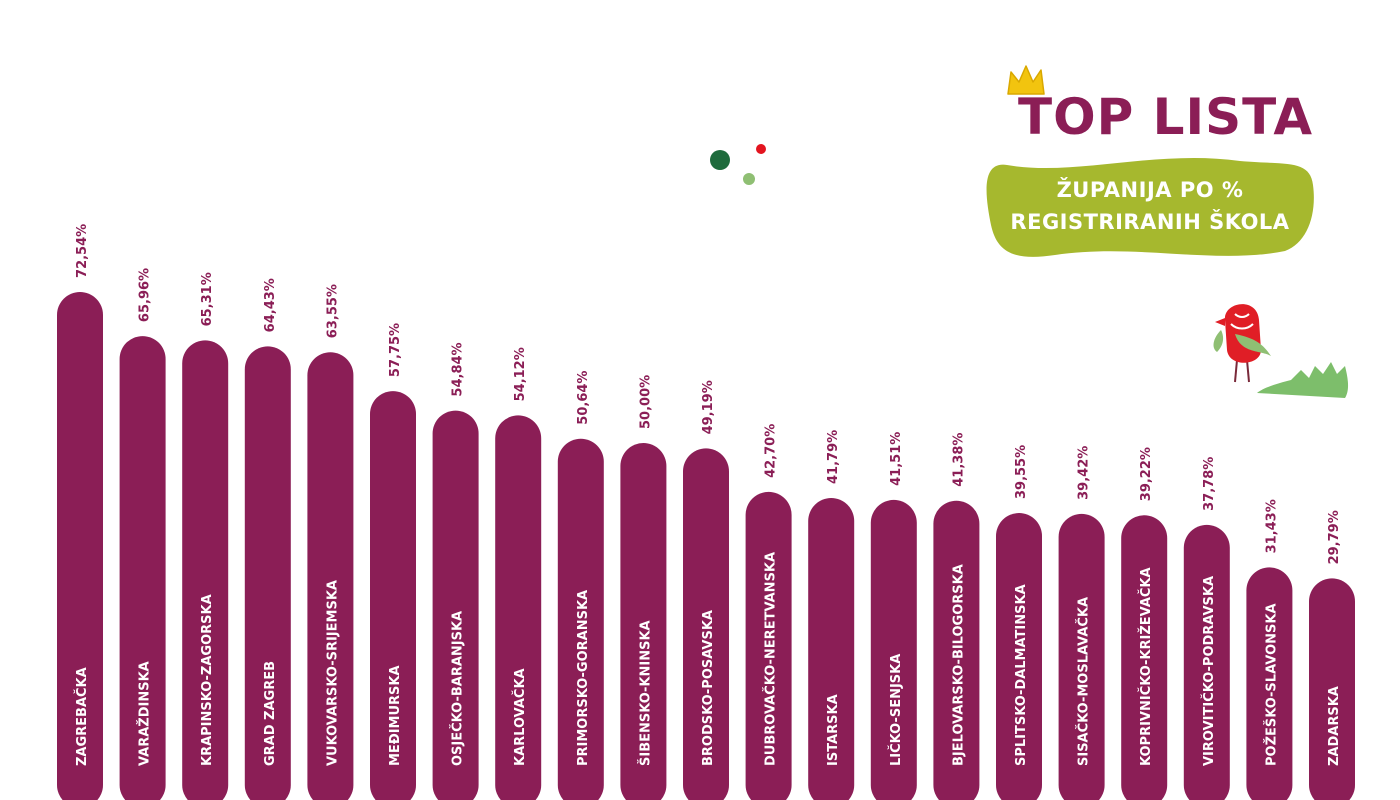 Image resolution: width=1400 pixels, height=800 pixels. I want to click on subtitle-line-2: REGISTRIRANIH ŠKOLA, so click(1150, 222).